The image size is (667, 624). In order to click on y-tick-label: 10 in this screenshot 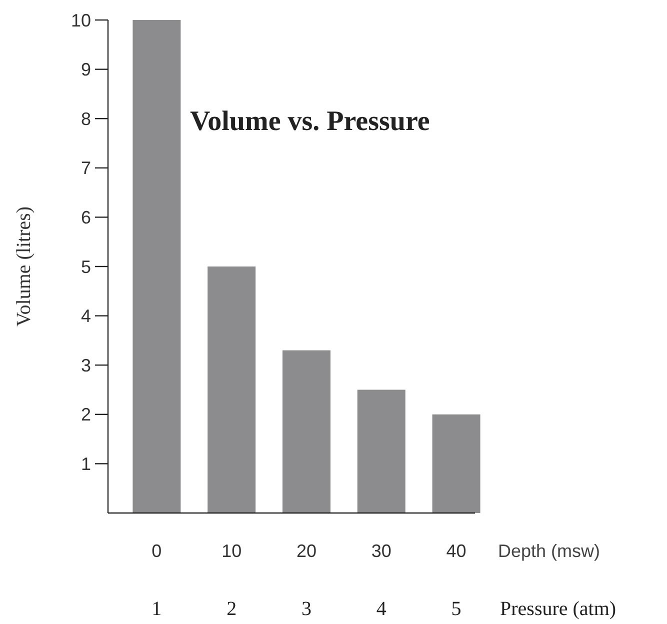, I will do `click(80, 20)`.